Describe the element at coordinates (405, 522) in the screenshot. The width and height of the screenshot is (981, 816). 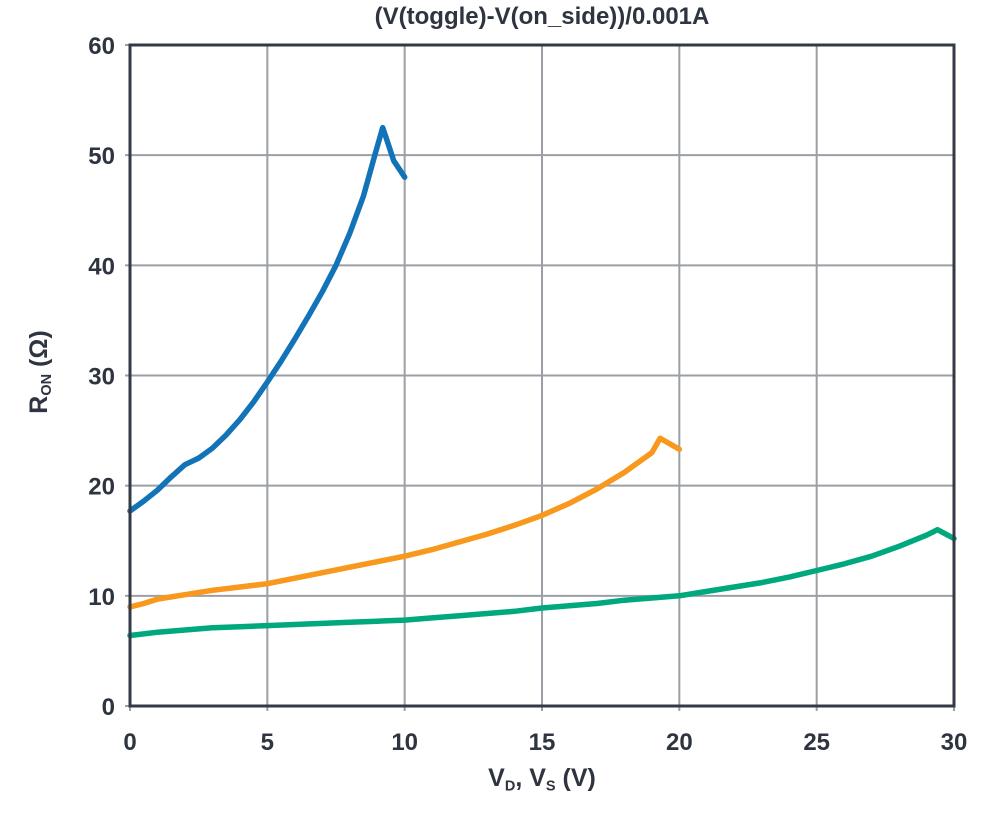
I see `orange-curve` at that location.